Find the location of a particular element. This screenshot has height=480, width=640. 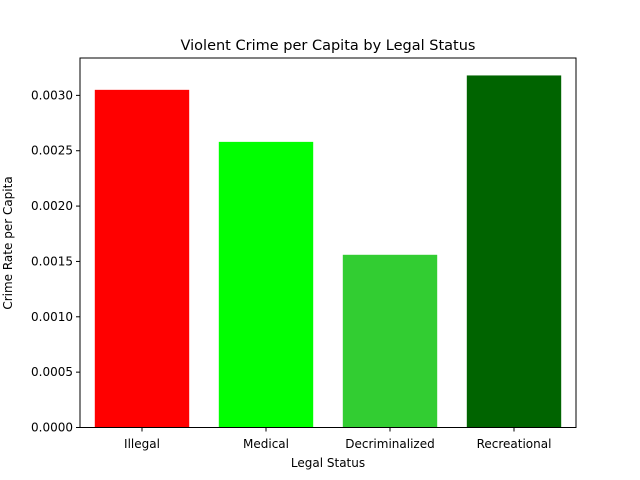

x-axis-label: Legal Status is located at coordinates (328, 463).